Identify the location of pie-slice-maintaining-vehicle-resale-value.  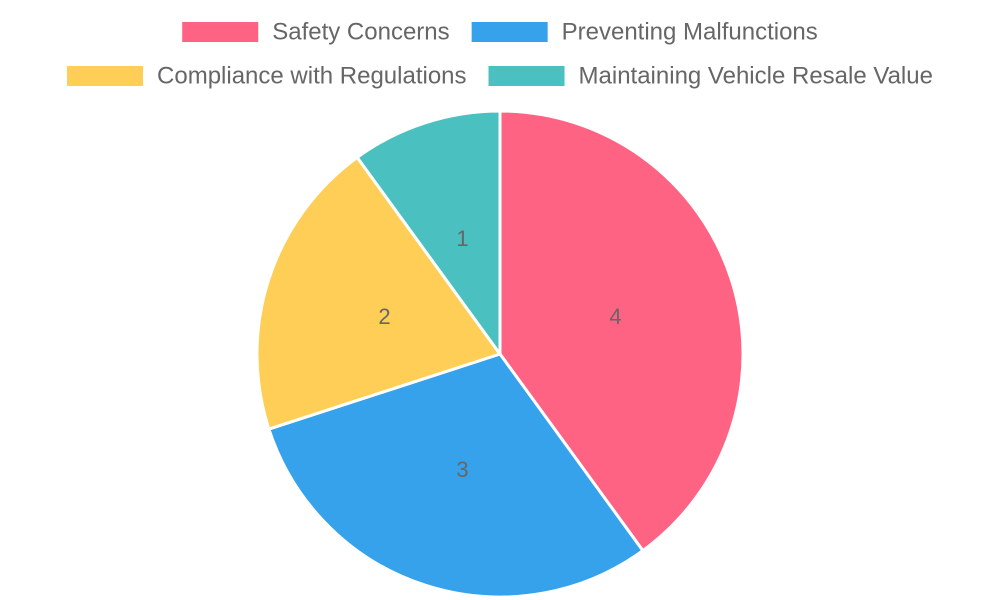
(428, 232).